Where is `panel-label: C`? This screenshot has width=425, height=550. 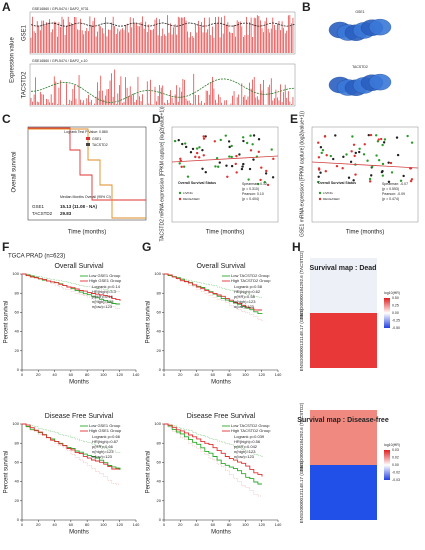
panel-label: C is located at coordinates (6, 119).